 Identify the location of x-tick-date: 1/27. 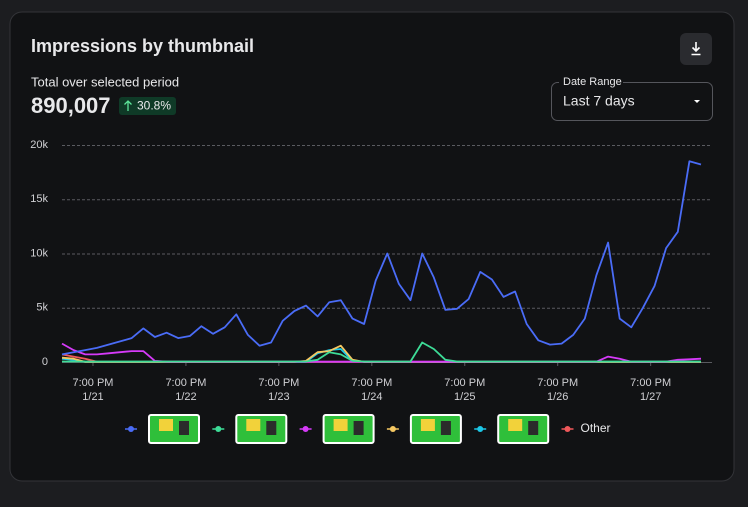
(650, 397).